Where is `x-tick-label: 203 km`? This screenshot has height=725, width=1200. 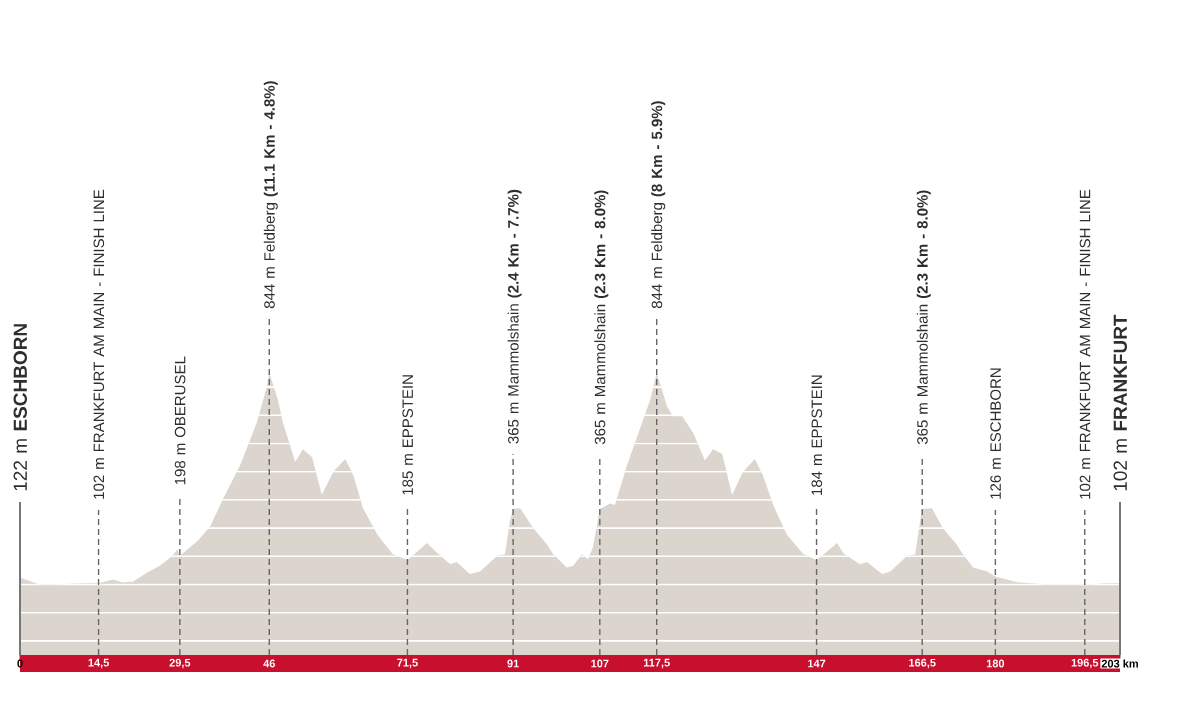
x-tick-label: 203 km is located at coordinates (1119, 663).